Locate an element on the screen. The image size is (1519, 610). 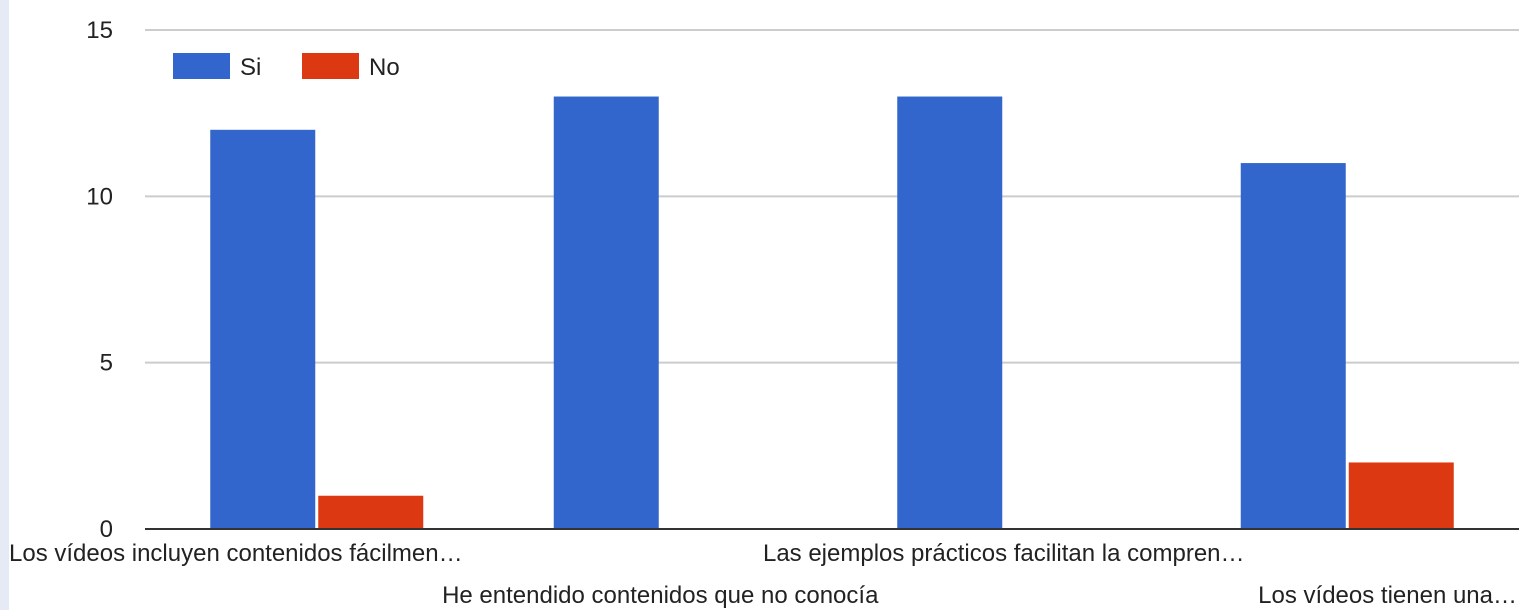
y-tick-label: 0 is located at coordinates (106, 529).